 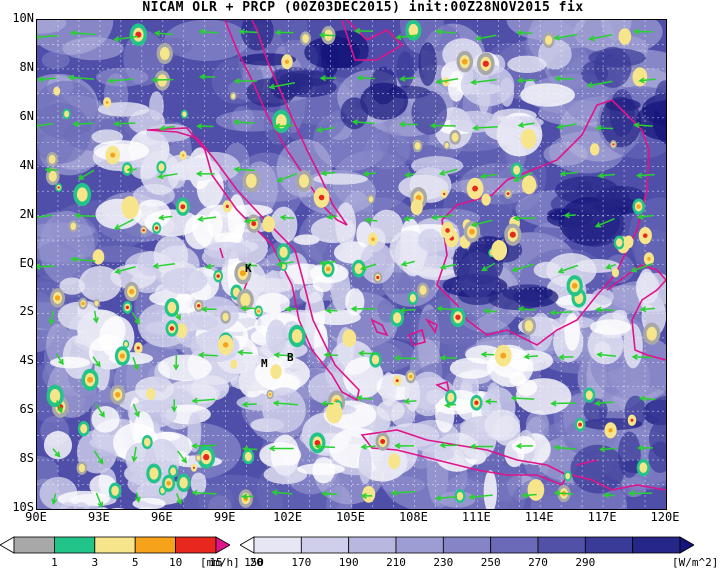 I want to click on olr-unit: [W/m^2], so click(x=695, y=562).